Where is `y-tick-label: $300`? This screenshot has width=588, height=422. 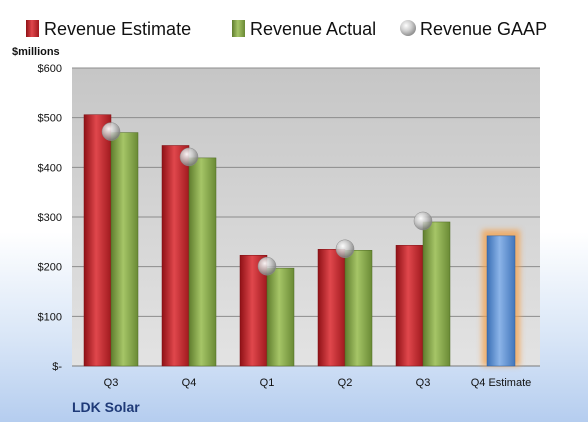 y-tick-label: $300 is located at coordinates (50, 218).